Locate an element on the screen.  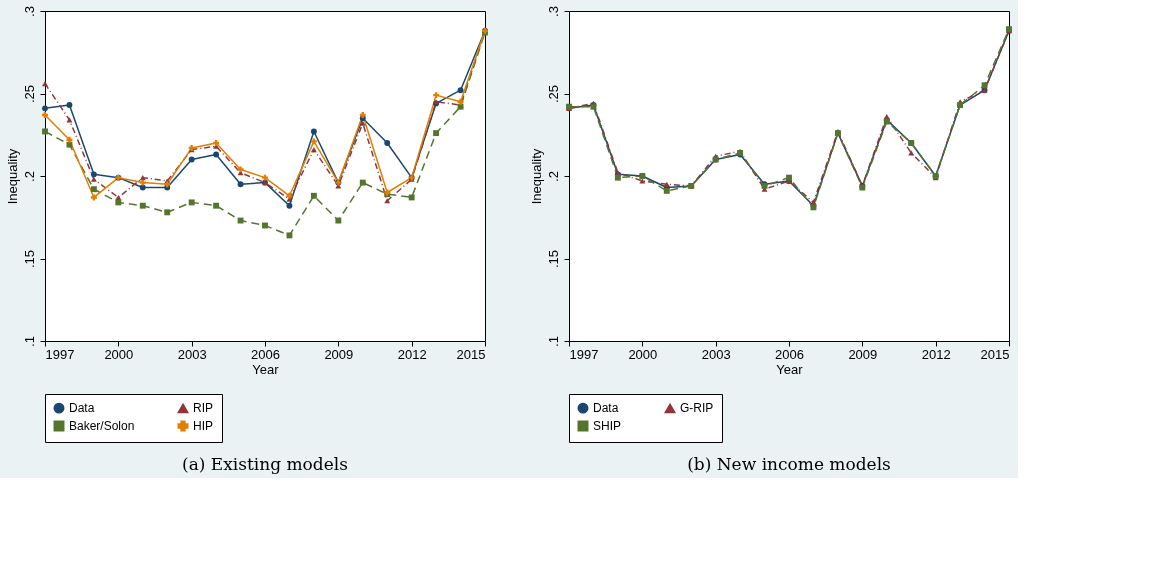
text: (b) New income models is located at coordinates (789, 463).